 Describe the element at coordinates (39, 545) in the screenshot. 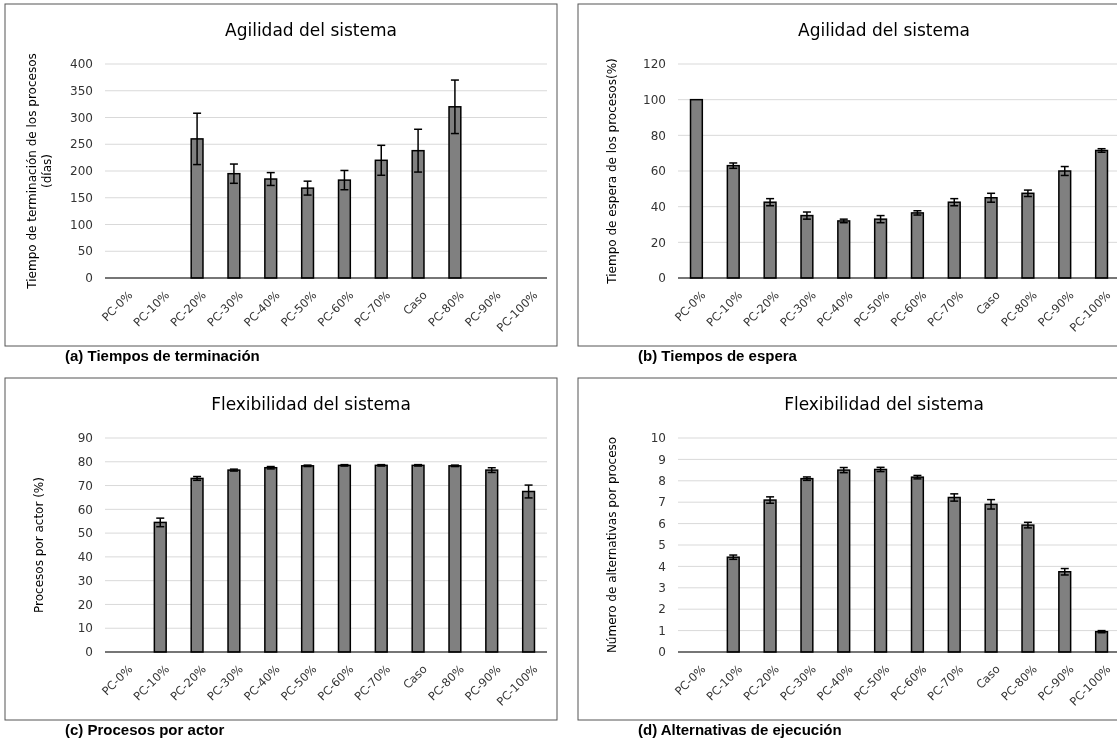

I see `y-axis-title: Procesos por actor (%)` at that location.